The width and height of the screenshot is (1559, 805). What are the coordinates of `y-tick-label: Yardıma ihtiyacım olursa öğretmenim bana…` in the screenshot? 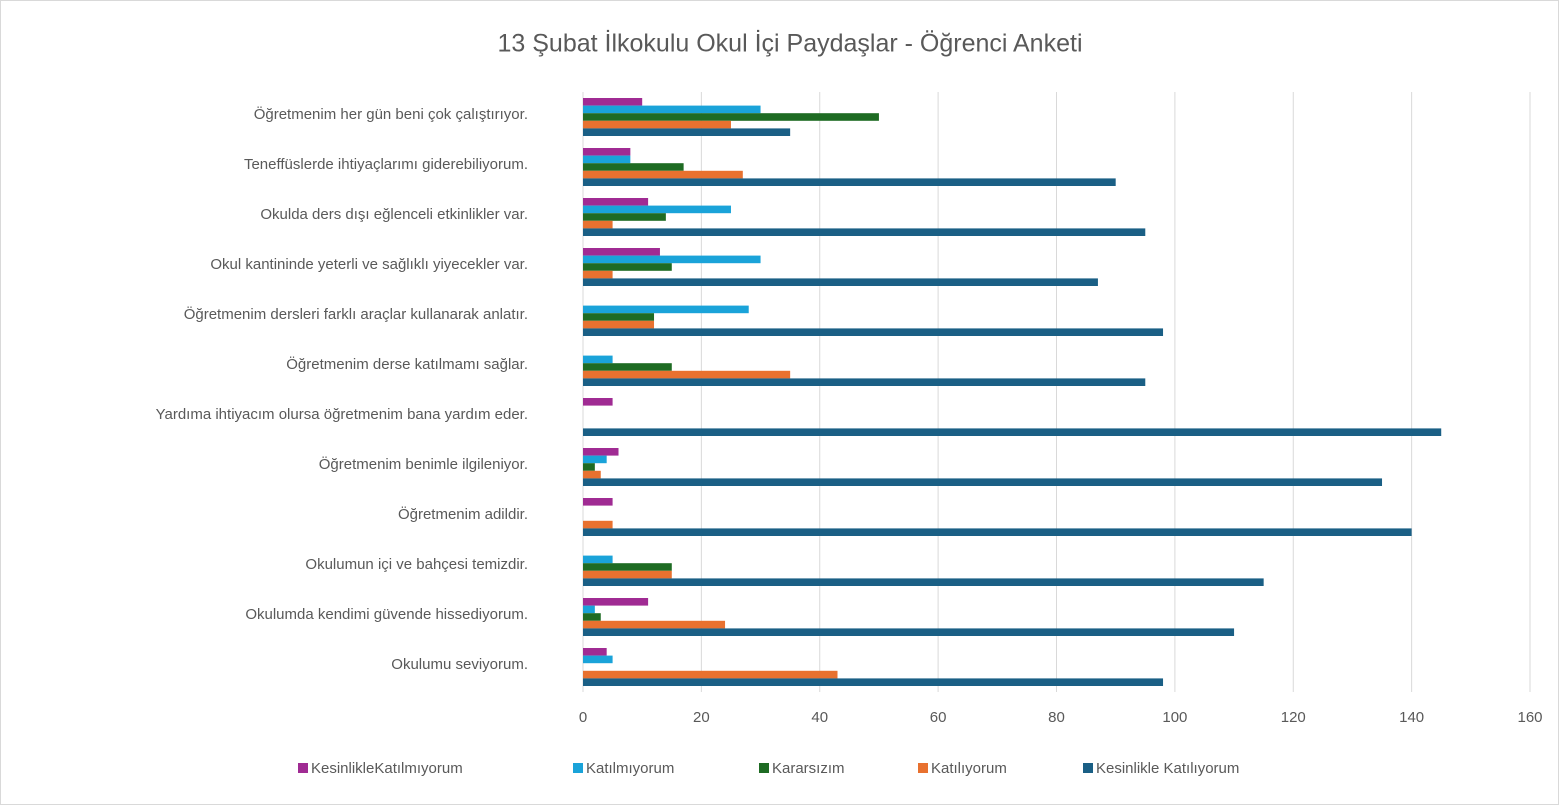 It's located at (342, 414).